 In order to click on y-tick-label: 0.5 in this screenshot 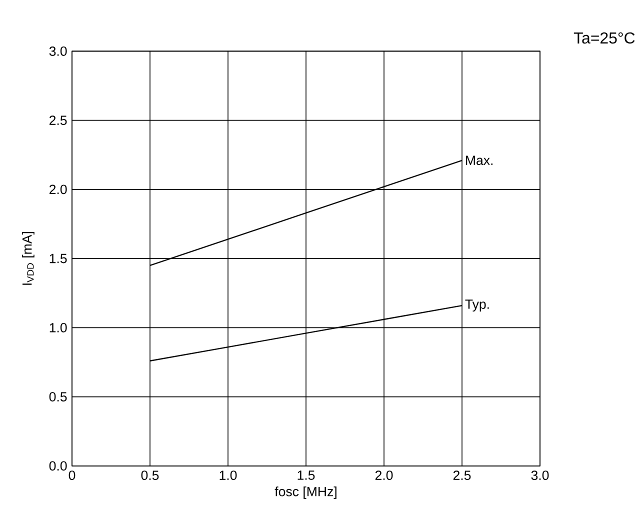, I will do `click(58, 397)`.